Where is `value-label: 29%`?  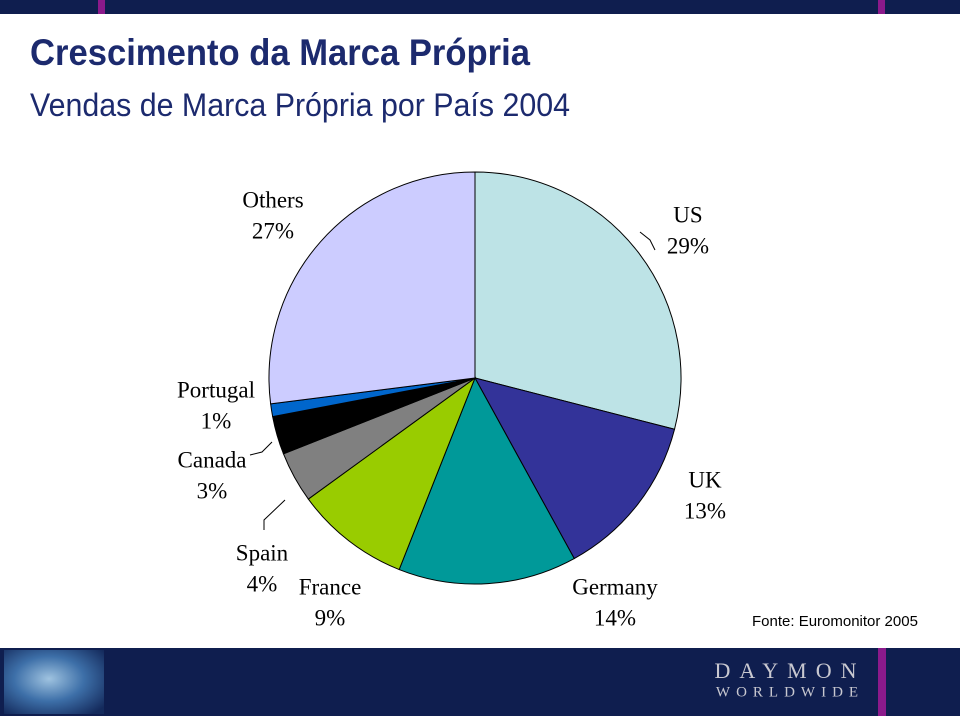 value-label: 29% is located at coordinates (688, 245).